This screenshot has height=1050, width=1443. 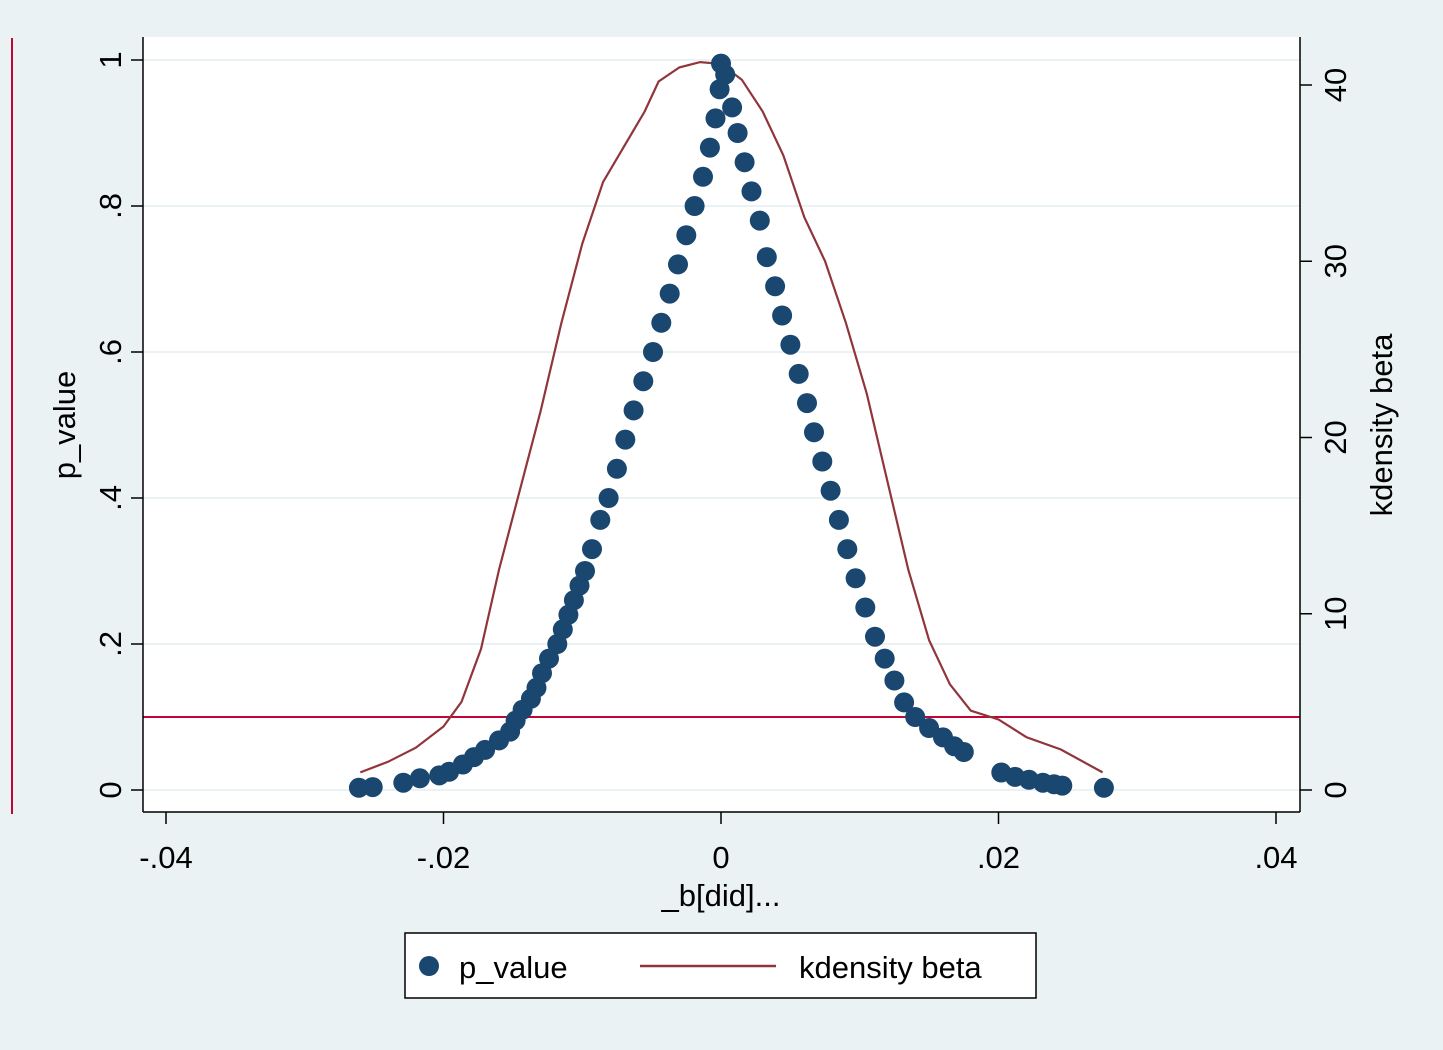 I want to click on x-tick-label-1: -.02, so click(x=443, y=857).